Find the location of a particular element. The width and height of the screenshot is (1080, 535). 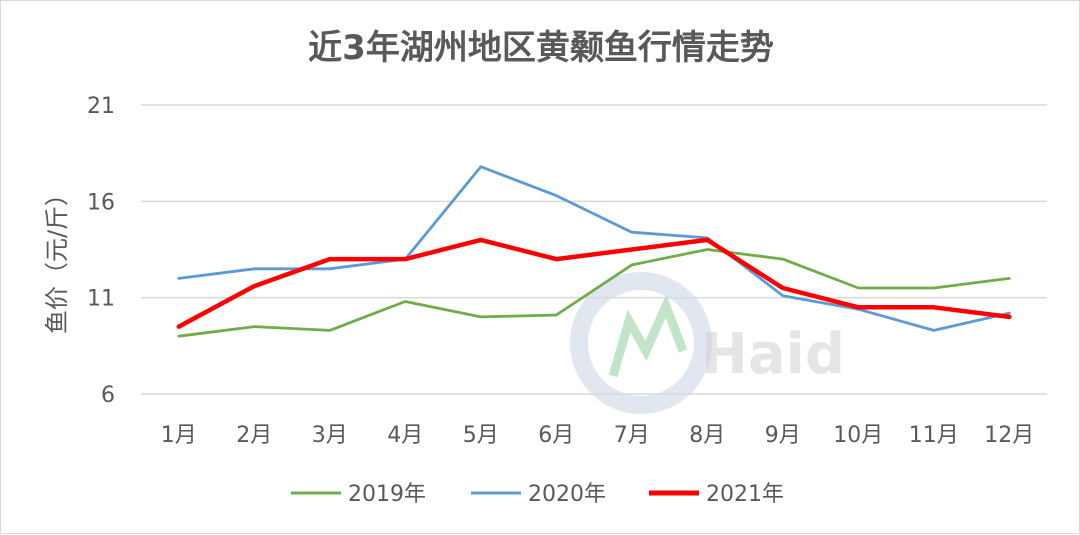

legend-label: 2019年 is located at coordinates (387, 494).